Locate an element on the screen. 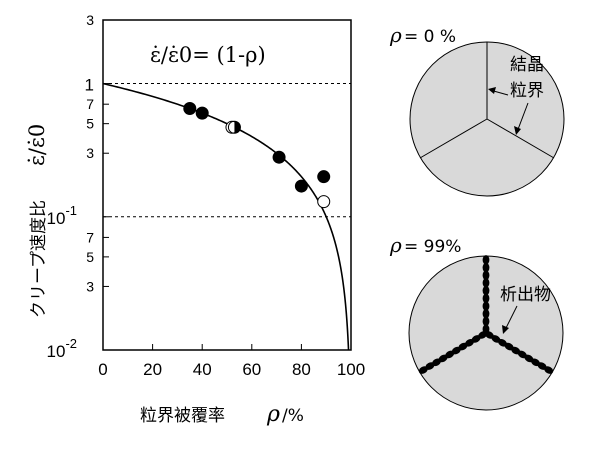 The height and width of the screenshot is (450, 590). x-axis-label: 粒界被覆率 is located at coordinates (182, 416).